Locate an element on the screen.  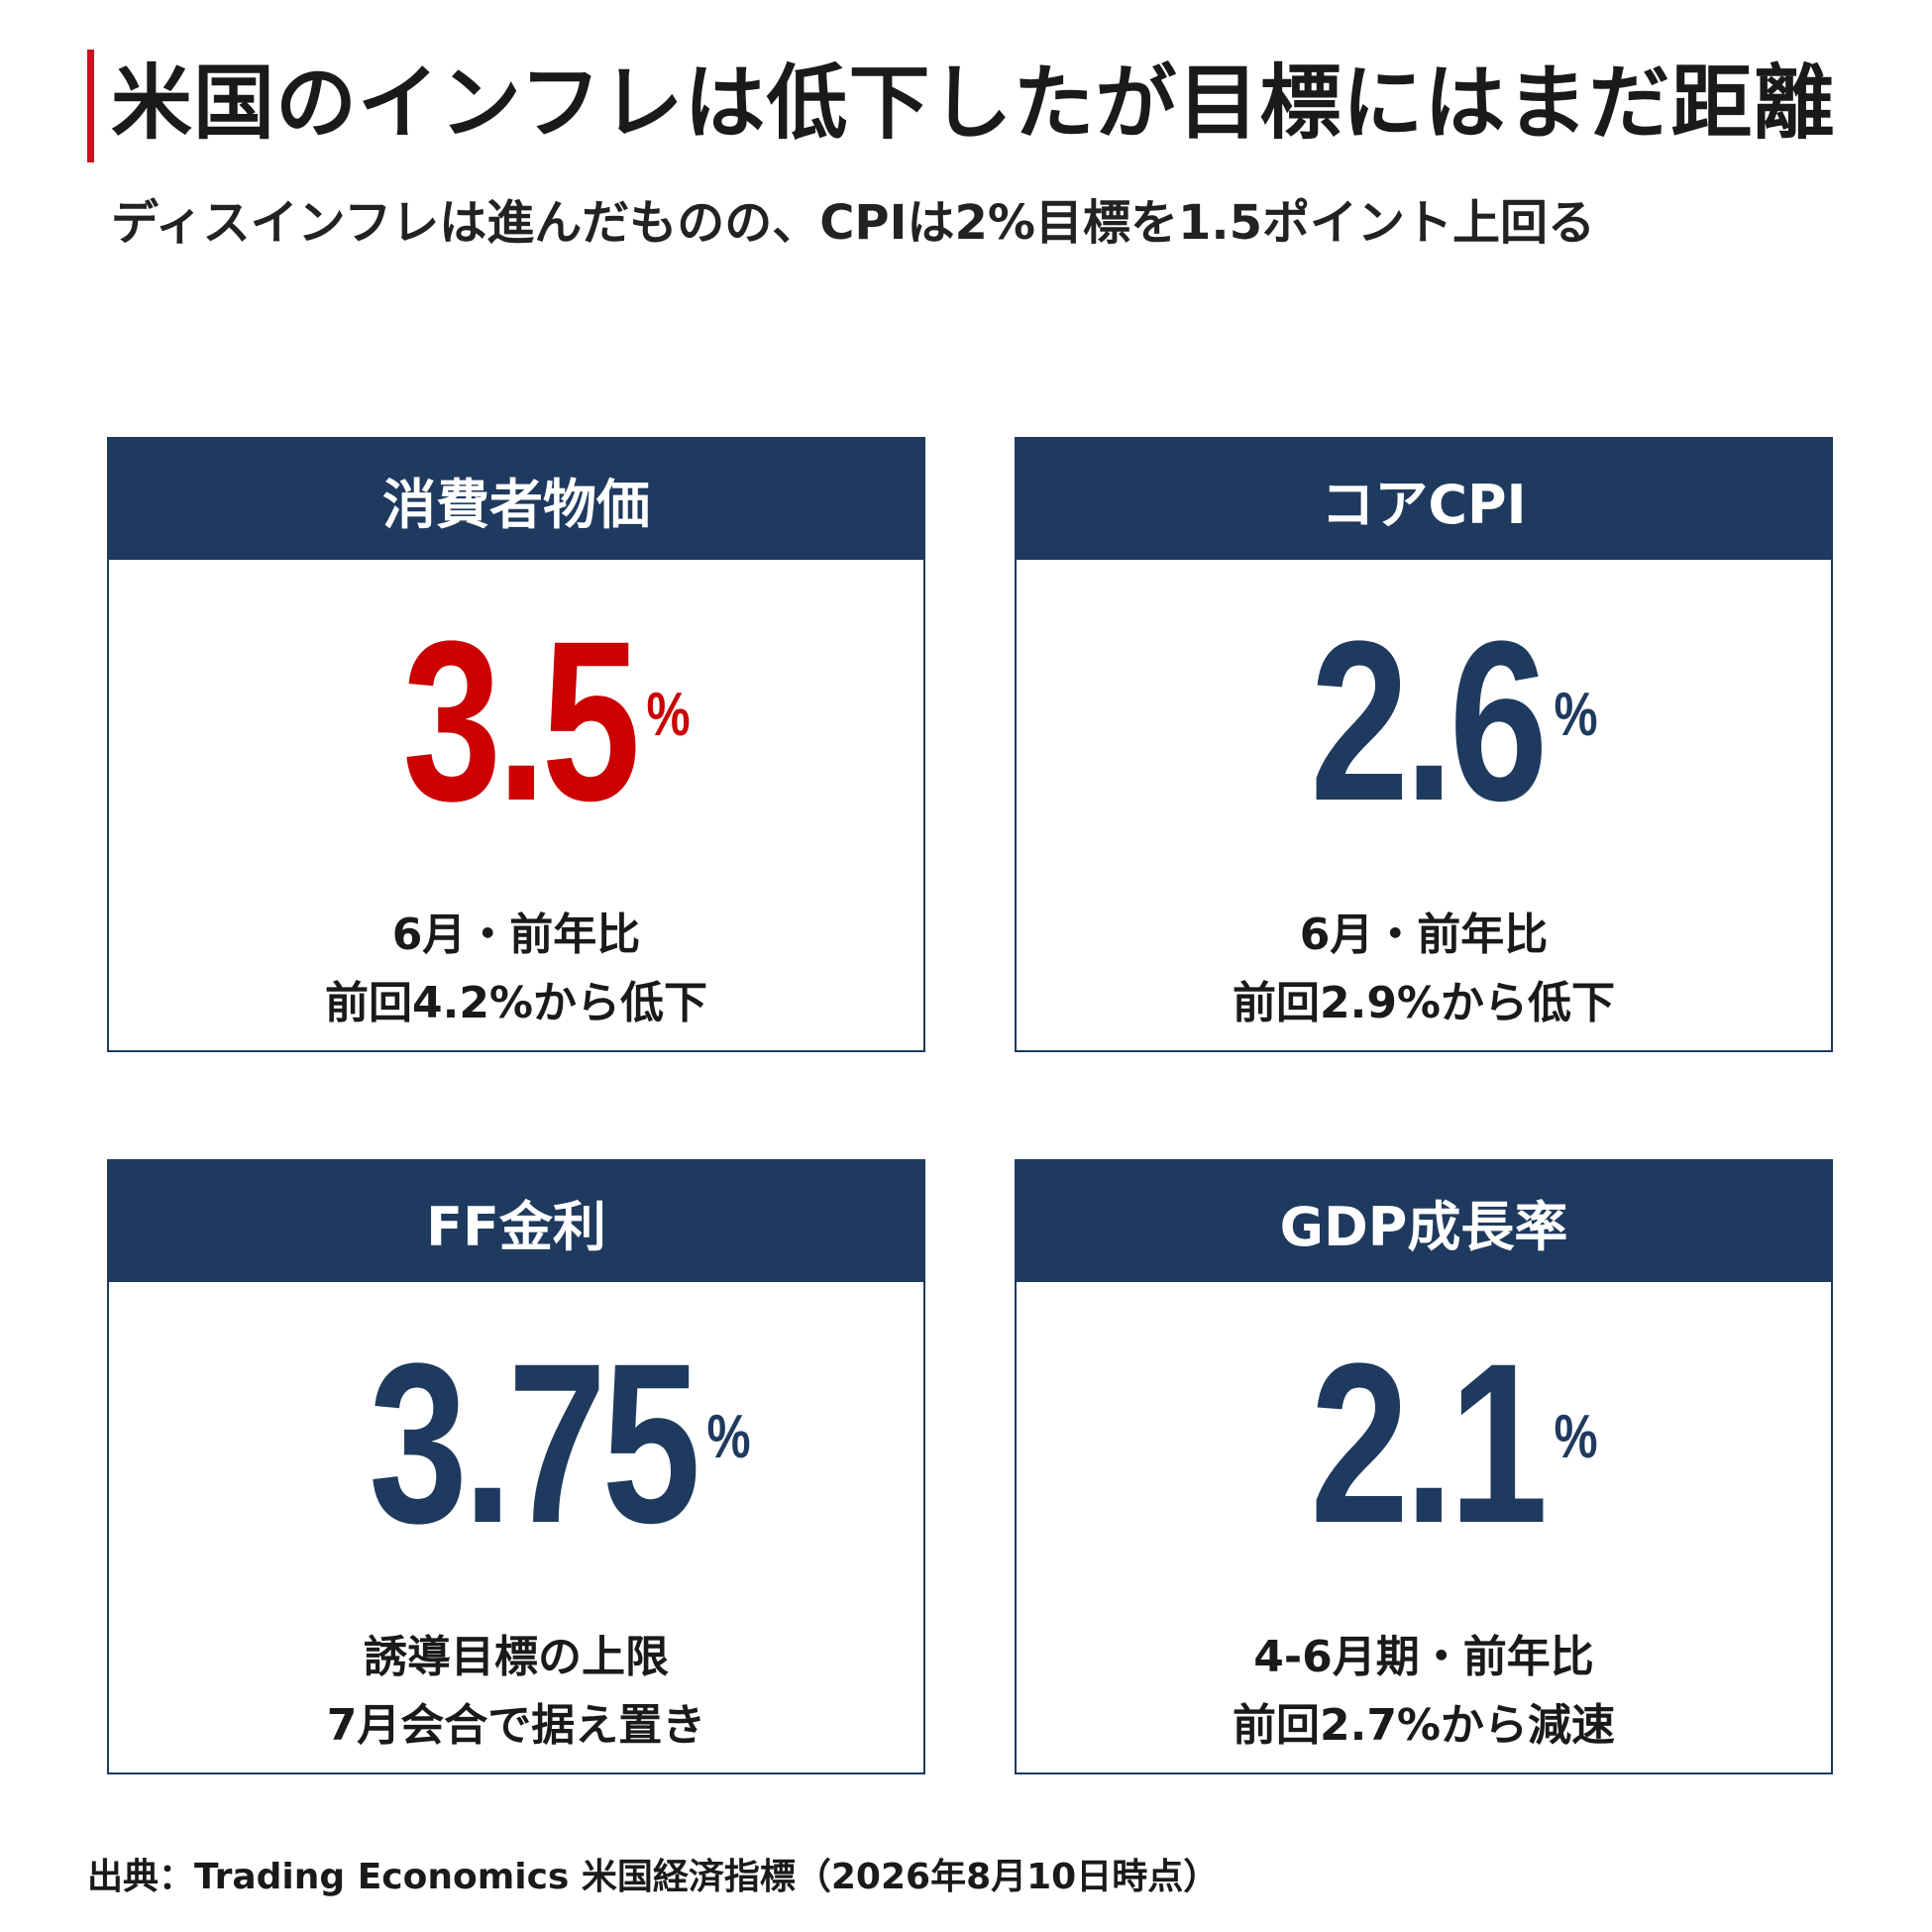
card-value: 3.75 is located at coordinates (534, 1443).